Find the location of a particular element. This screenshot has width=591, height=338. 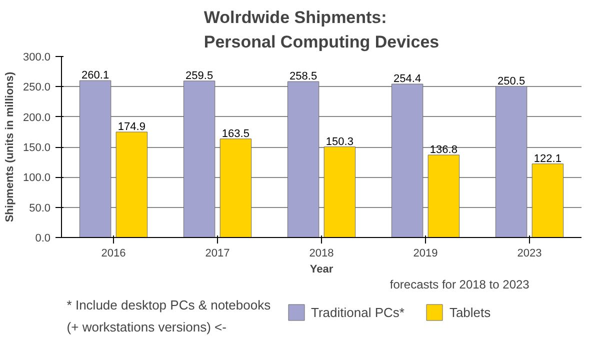

text: * Include desktop PCs & notebooks is located at coordinates (169, 305).